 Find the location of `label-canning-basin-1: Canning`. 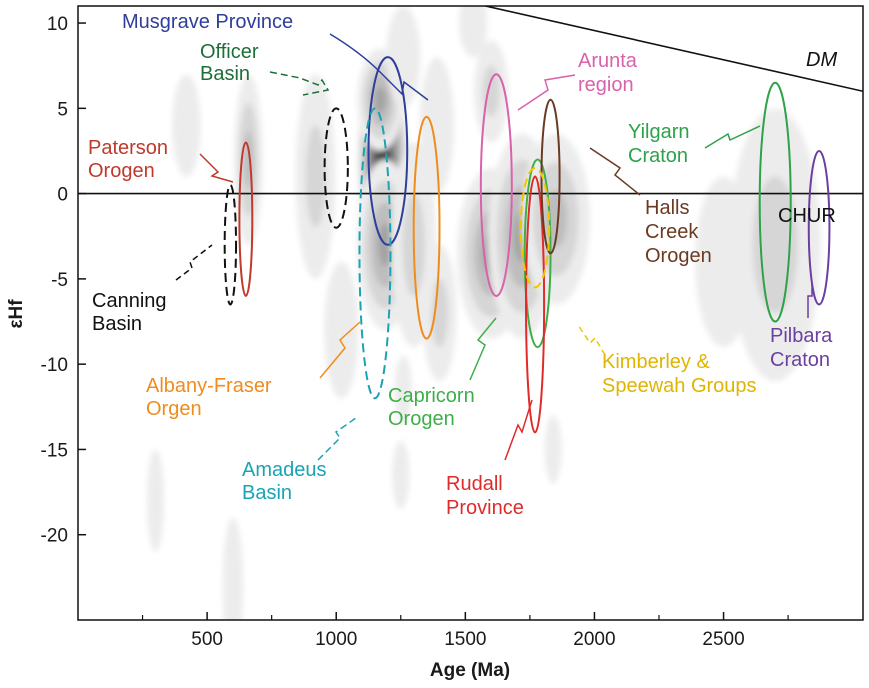

label-canning-basin-1: Canning is located at coordinates (129, 301).